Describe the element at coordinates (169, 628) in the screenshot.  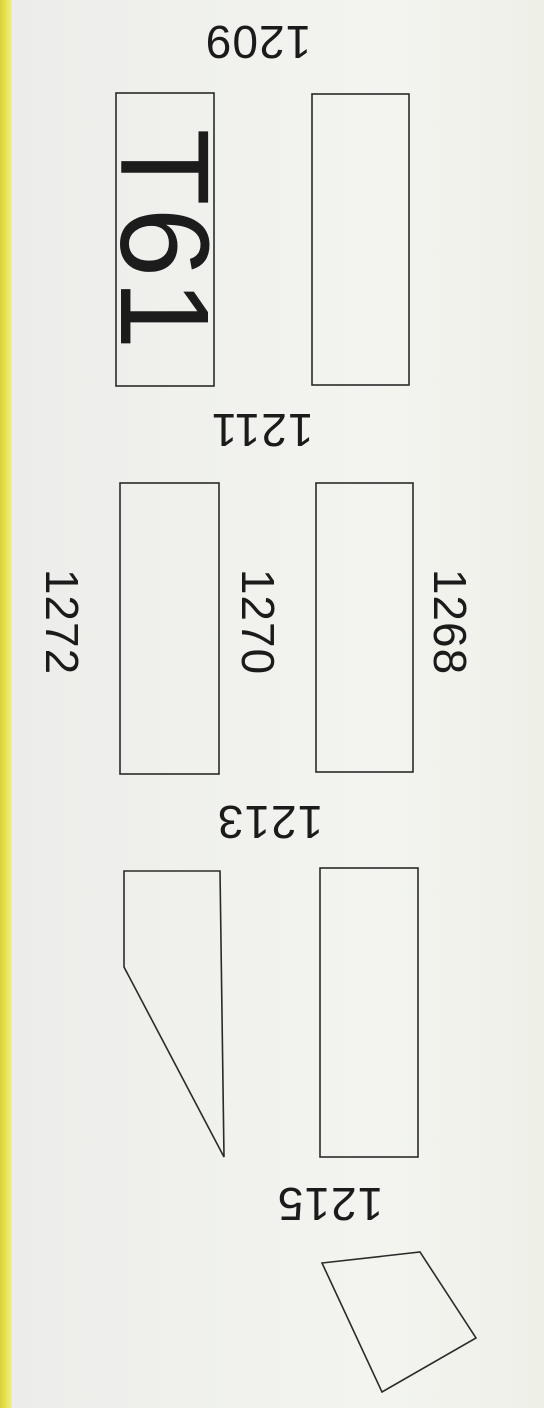
I see `panel-1270-left` at that location.